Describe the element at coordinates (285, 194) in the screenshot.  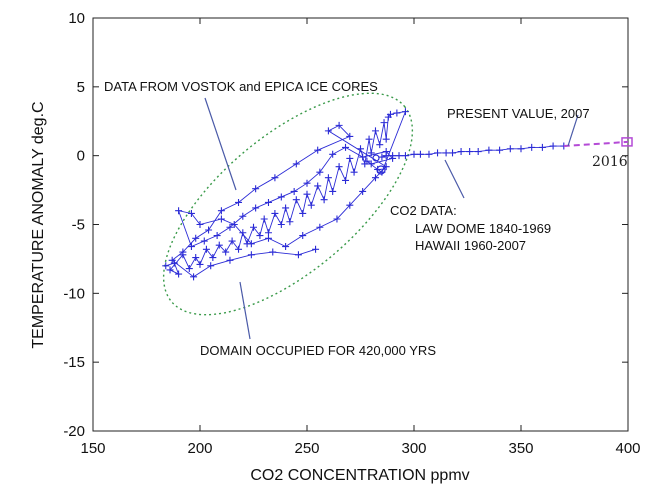
I see `ice-core-series` at that location.